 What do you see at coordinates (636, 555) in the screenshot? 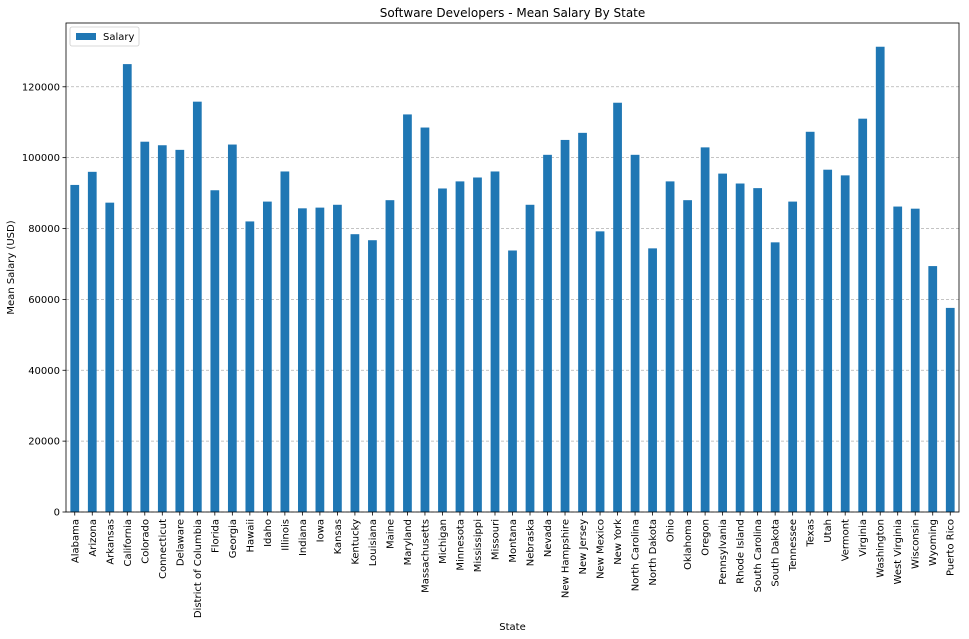
I see `x-tick-label: North Carolina` at bounding box center [636, 555].